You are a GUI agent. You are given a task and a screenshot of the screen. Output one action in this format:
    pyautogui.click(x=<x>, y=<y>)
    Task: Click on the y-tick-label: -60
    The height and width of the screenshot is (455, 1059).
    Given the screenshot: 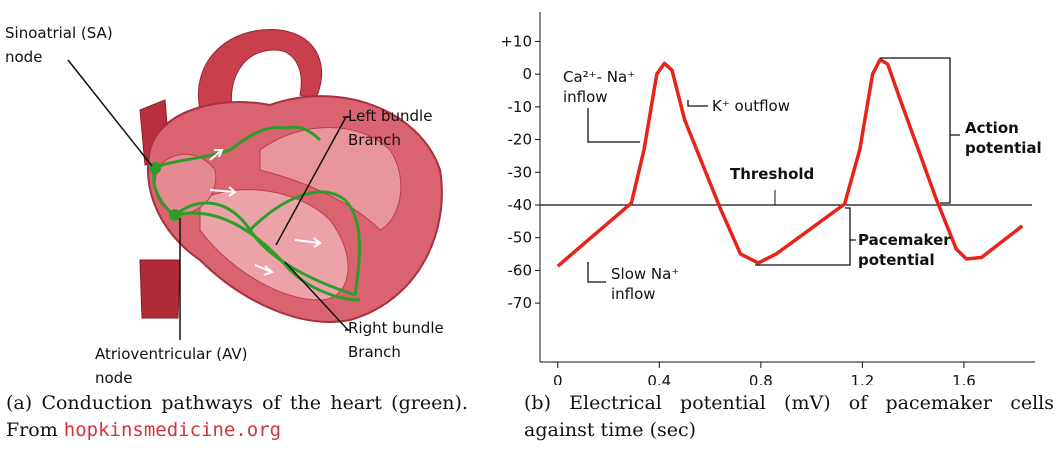 What is the action you would take?
    pyautogui.click(x=520, y=270)
    